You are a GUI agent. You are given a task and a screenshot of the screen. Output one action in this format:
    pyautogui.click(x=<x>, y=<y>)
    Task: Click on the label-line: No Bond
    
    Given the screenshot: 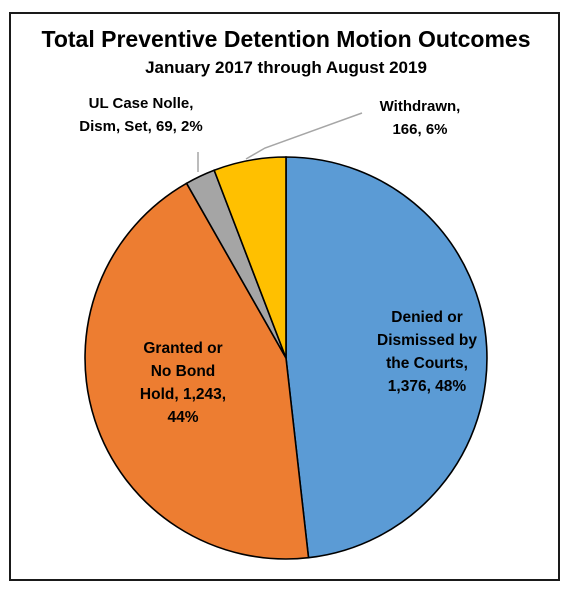 What is the action you would take?
    pyautogui.click(x=183, y=371)
    